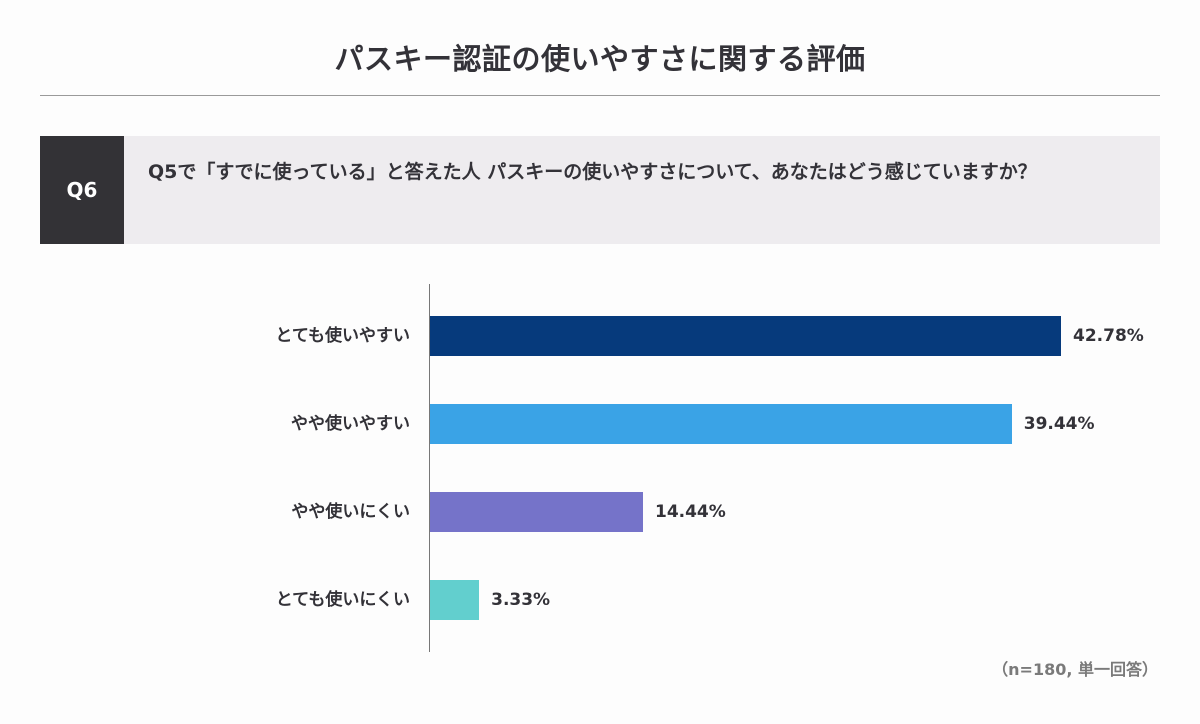 This screenshot has width=1200, height=724. What do you see at coordinates (429, 468) in the screenshot?
I see `y-axis-line` at bounding box center [429, 468].